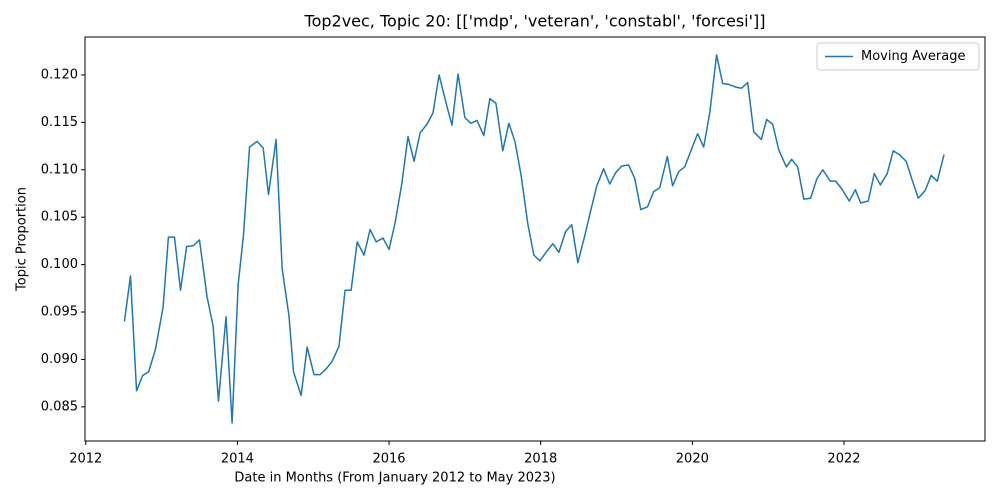 The height and width of the screenshot is (500, 1000). Describe the element at coordinates (59, 74) in the screenshot. I see `y-tick-label: 0.120` at that location.